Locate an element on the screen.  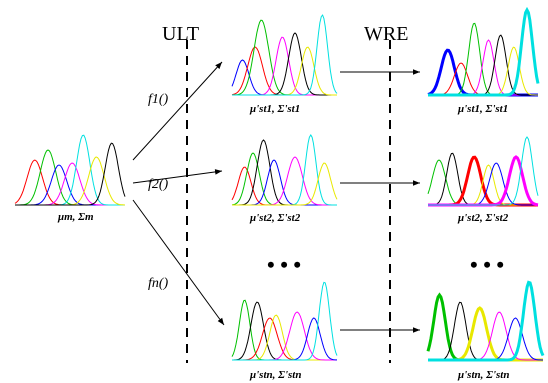
arrow-f1 is located at coordinates (177, 111).